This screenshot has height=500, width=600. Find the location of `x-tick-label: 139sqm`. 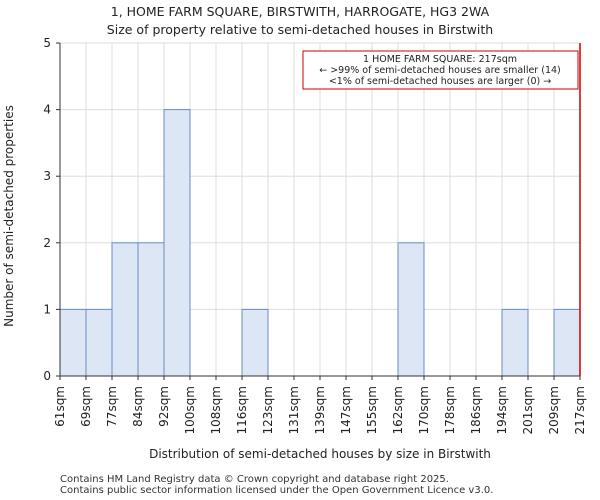

x-tick-label: 139sqm is located at coordinates (320, 410).